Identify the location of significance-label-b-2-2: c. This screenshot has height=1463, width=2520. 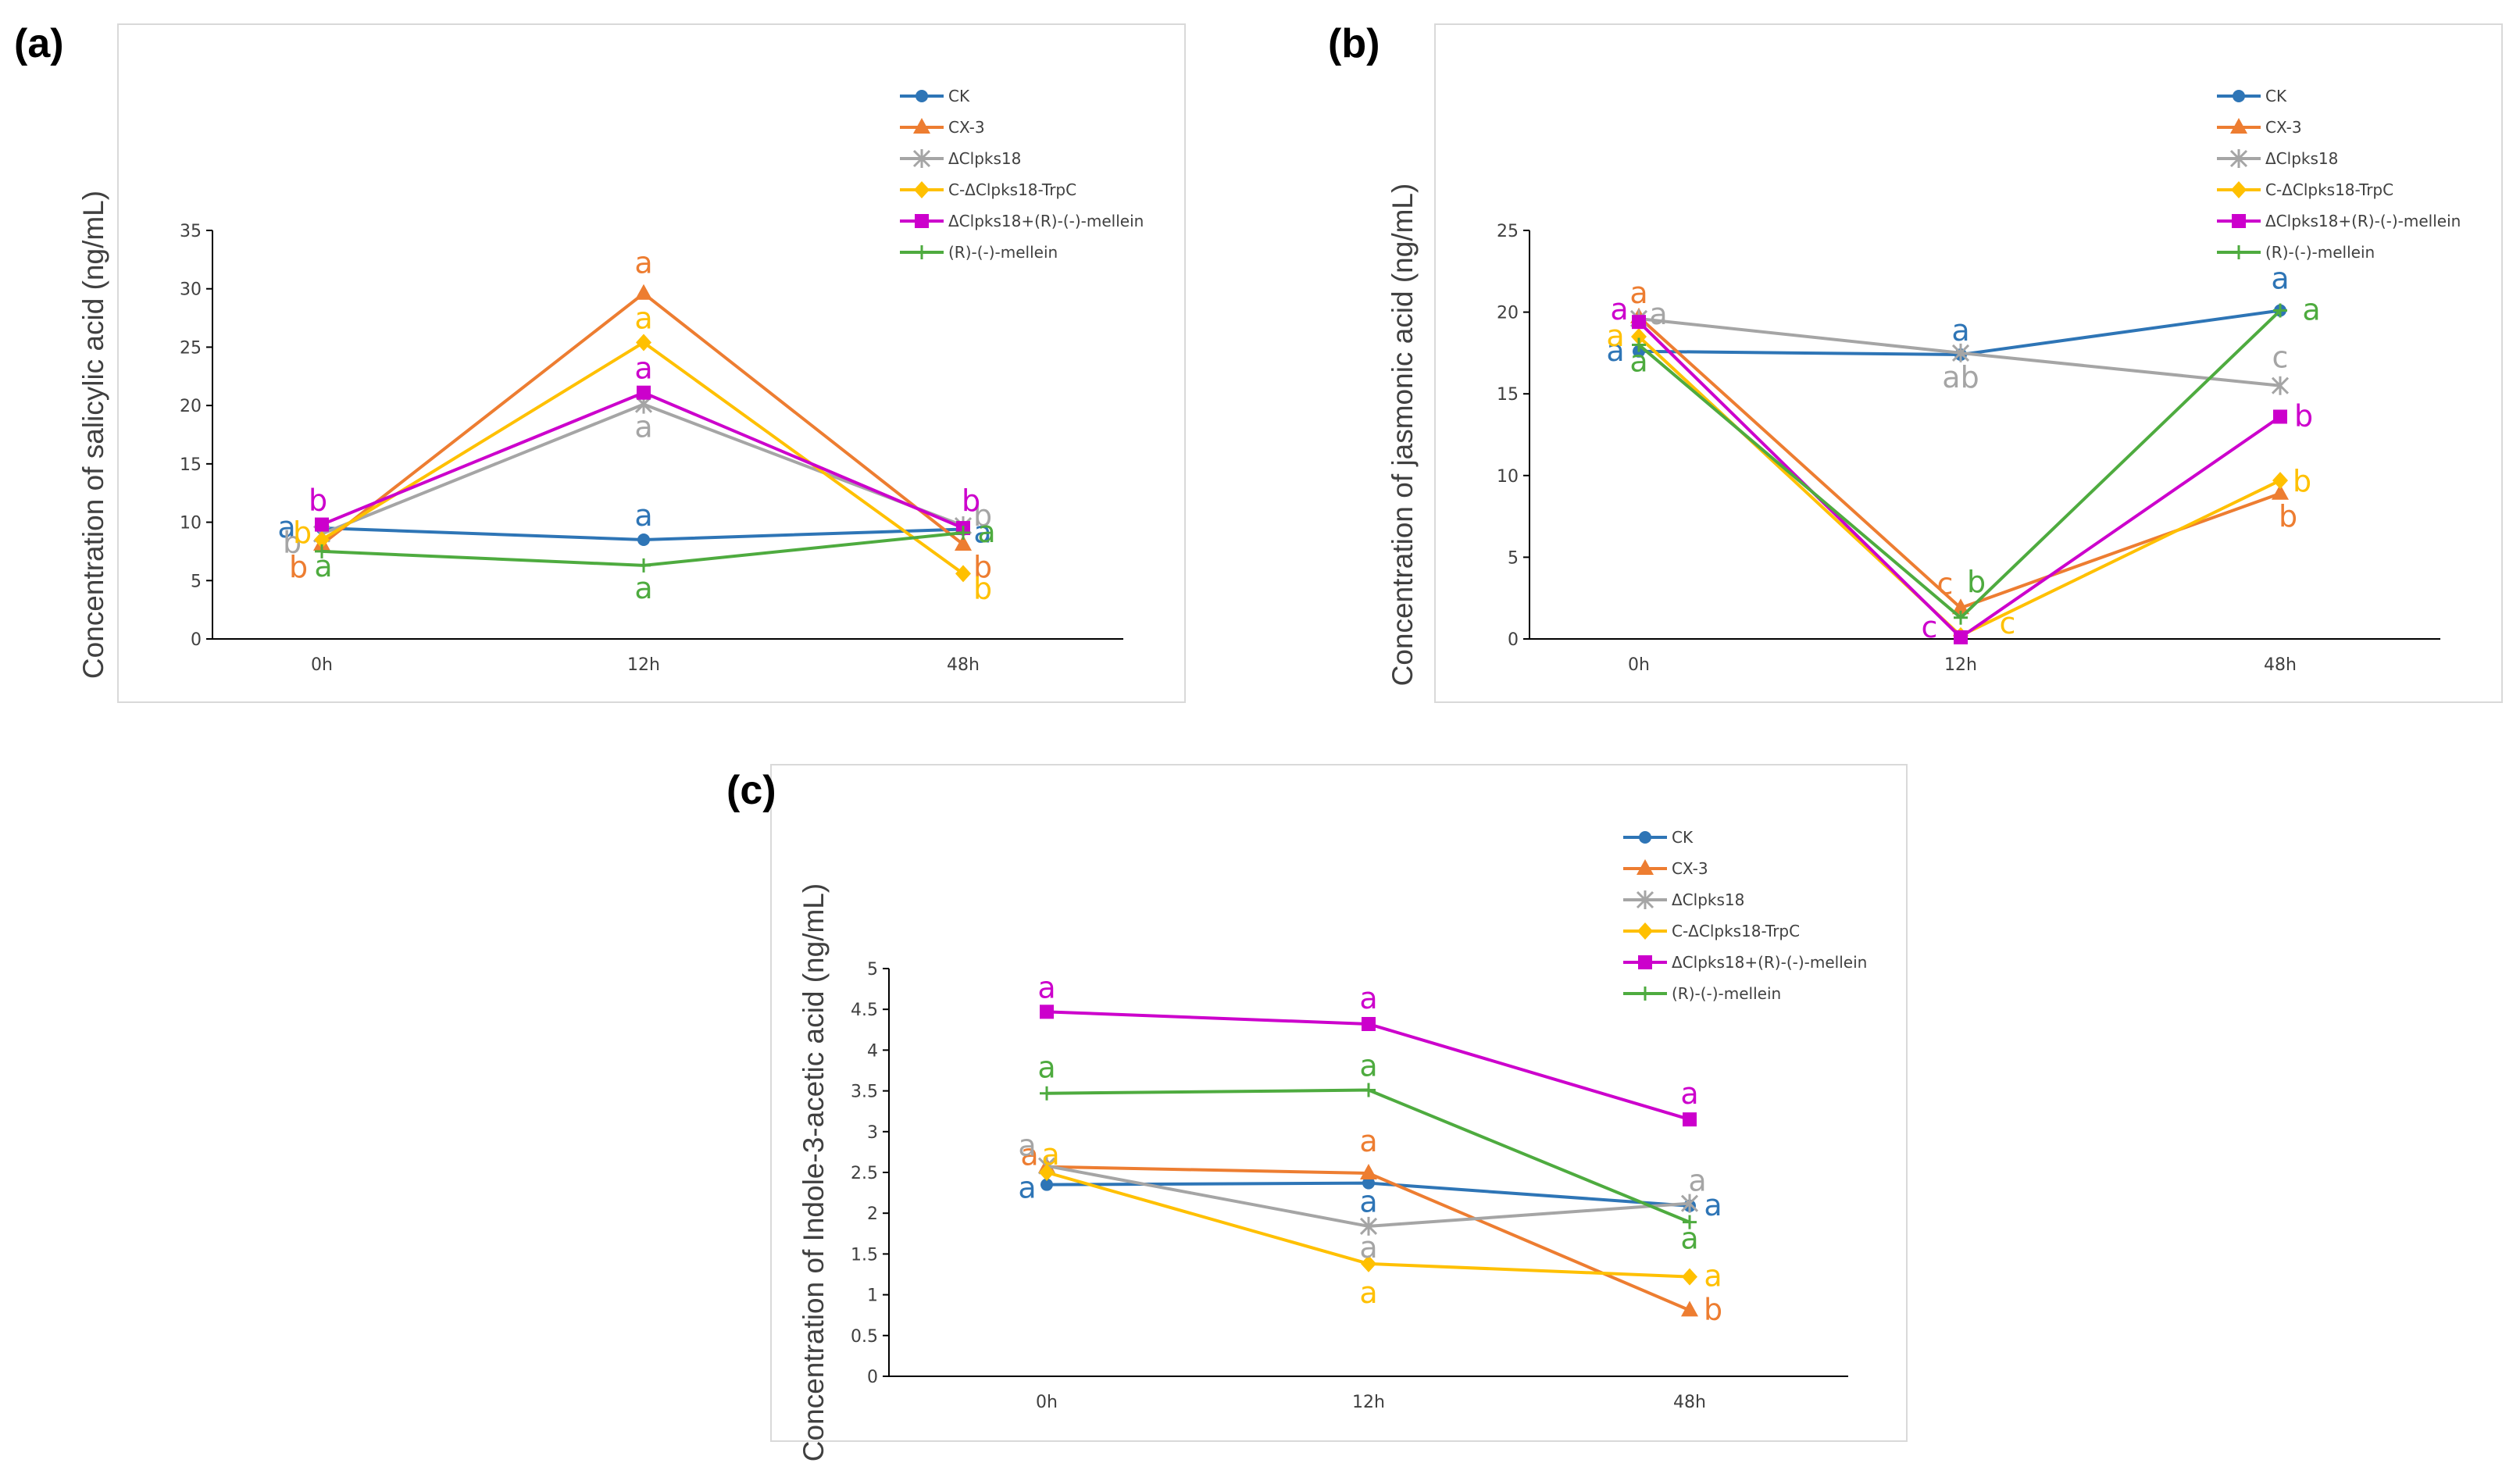
(2280, 358).